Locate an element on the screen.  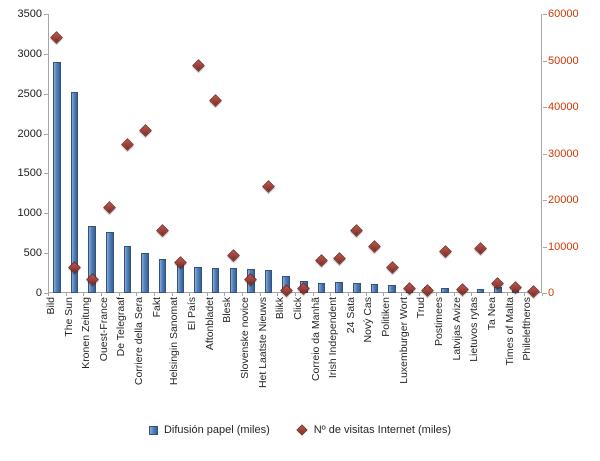
left-axis-tick-label: 2000 is located at coordinates (29, 133).